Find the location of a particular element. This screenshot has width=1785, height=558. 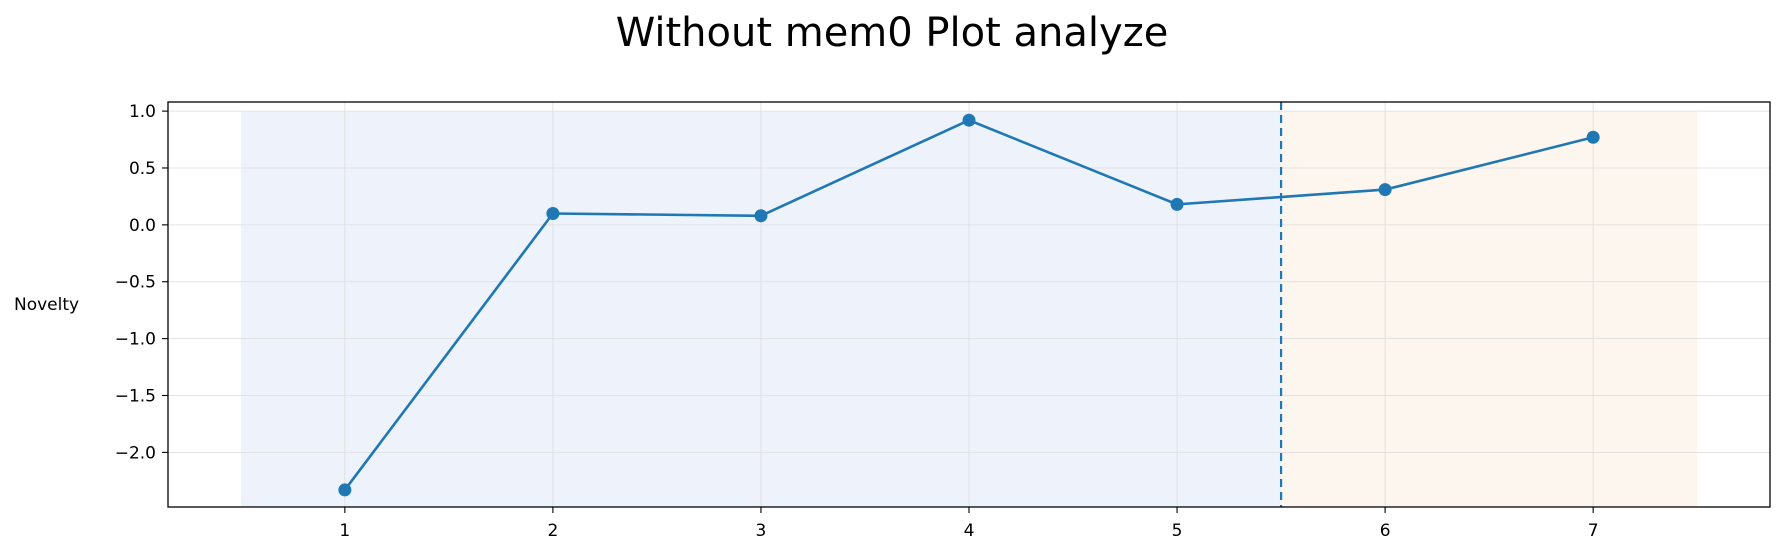

y-axis-label: Novelty is located at coordinates (46, 305).